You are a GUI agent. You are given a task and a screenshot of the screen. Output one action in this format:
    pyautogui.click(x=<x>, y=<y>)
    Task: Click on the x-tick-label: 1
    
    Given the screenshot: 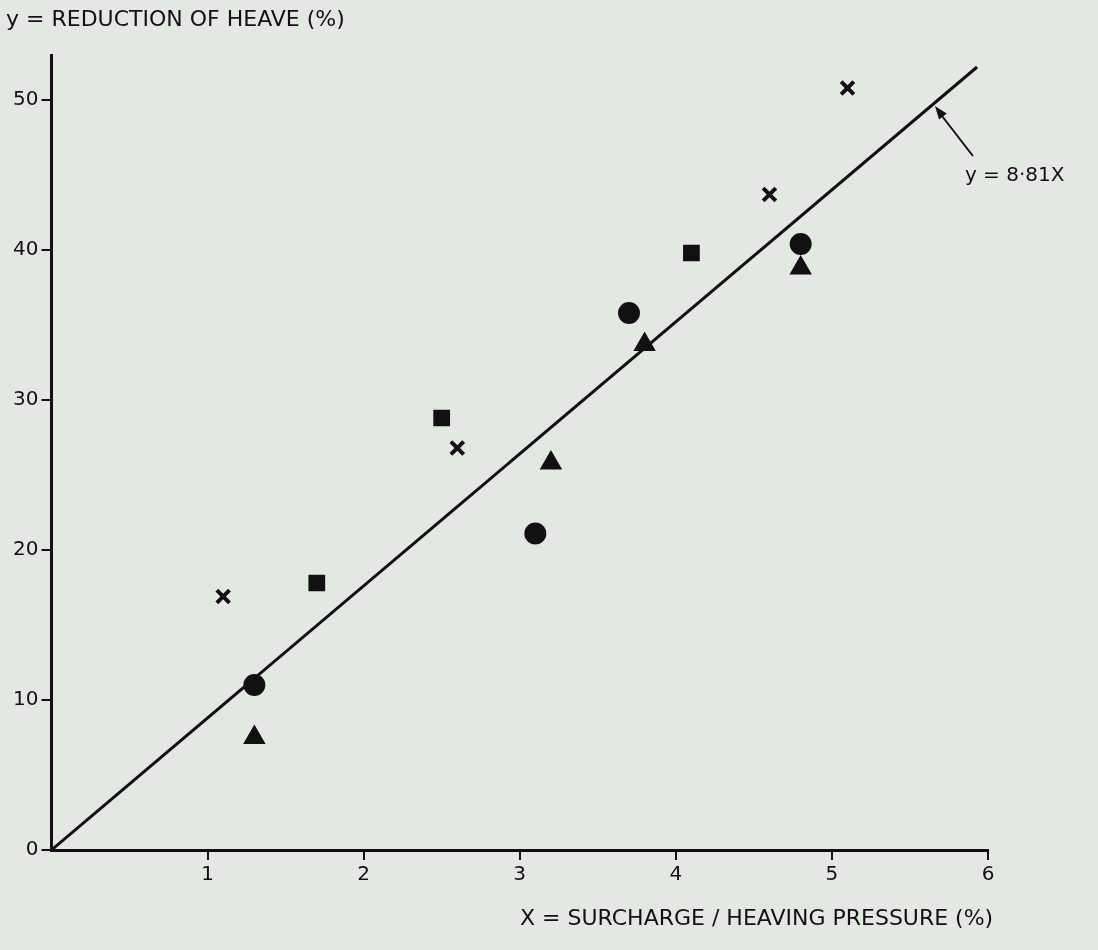 What is the action you would take?
    pyautogui.click(x=207, y=873)
    